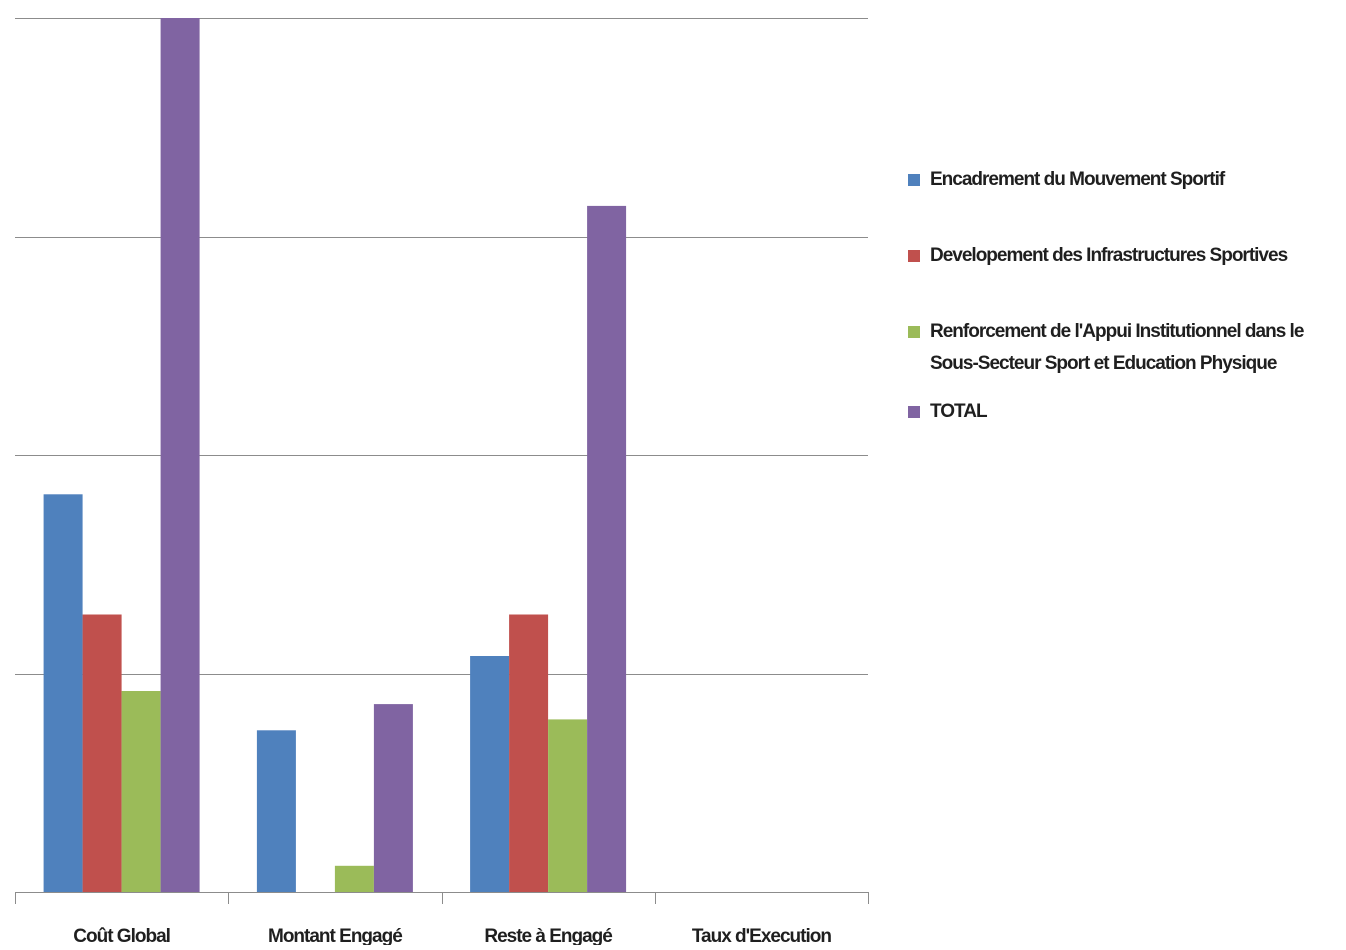 This screenshot has height=950, width=1346. Describe the element at coordinates (335, 935) in the screenshot. I see `category-label: Montant Engagé` at that location.